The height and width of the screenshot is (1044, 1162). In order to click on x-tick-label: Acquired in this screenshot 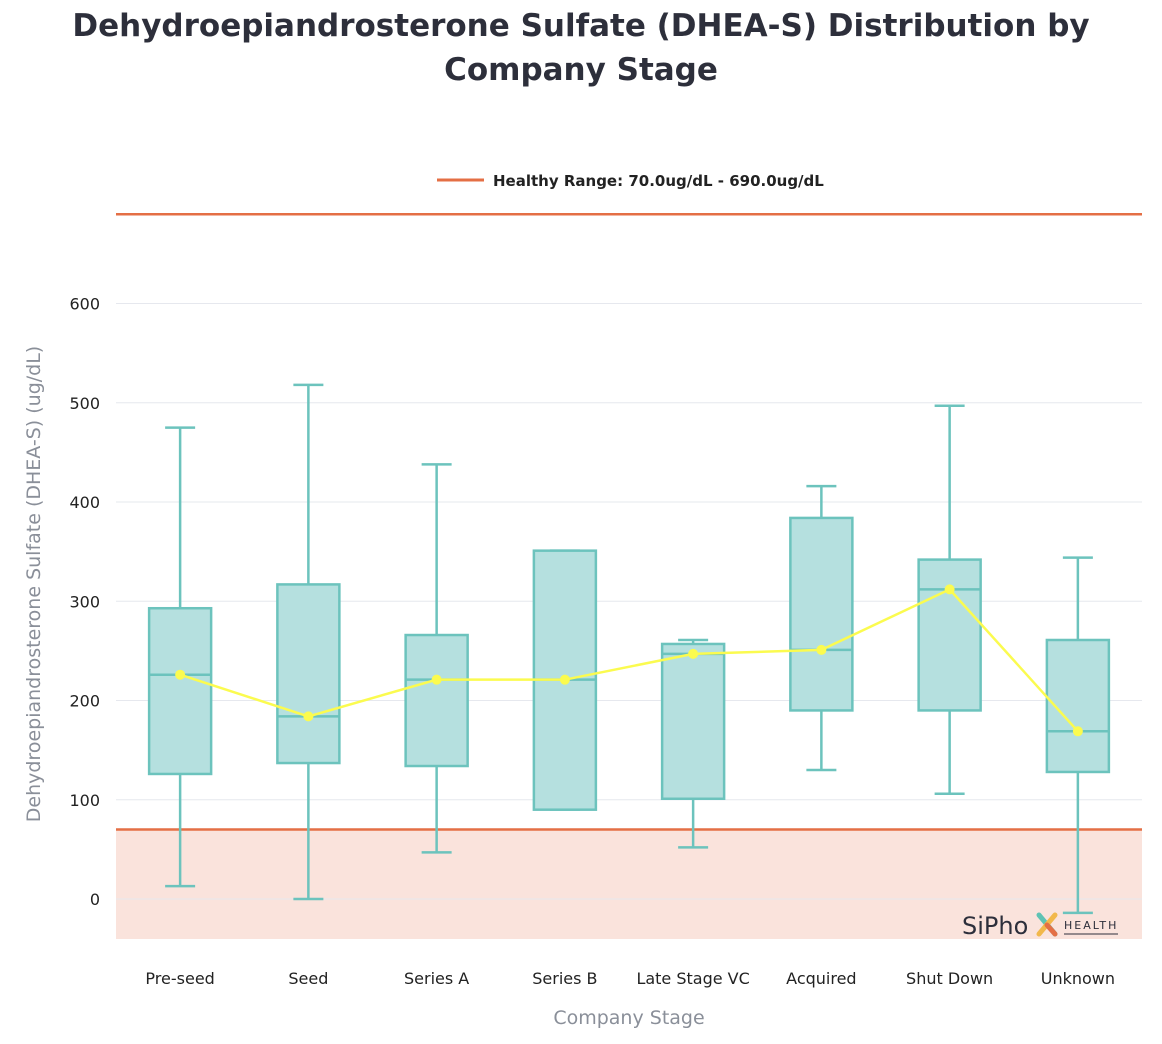, I will do `click(821, 978)`.